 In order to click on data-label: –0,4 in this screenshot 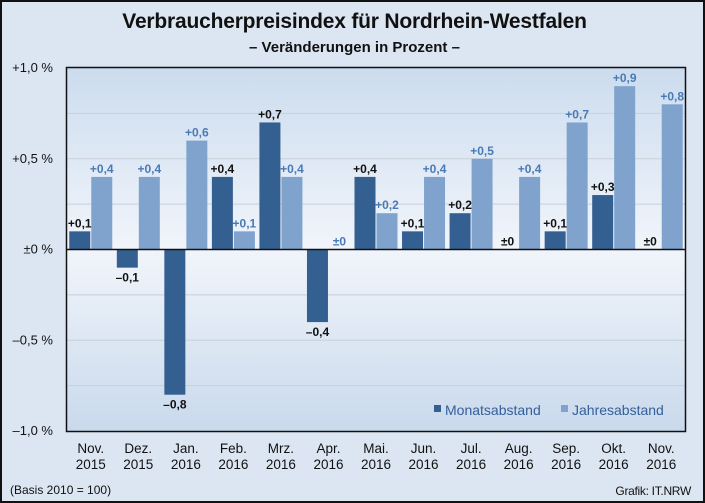, I will do `click(318, 332)`.